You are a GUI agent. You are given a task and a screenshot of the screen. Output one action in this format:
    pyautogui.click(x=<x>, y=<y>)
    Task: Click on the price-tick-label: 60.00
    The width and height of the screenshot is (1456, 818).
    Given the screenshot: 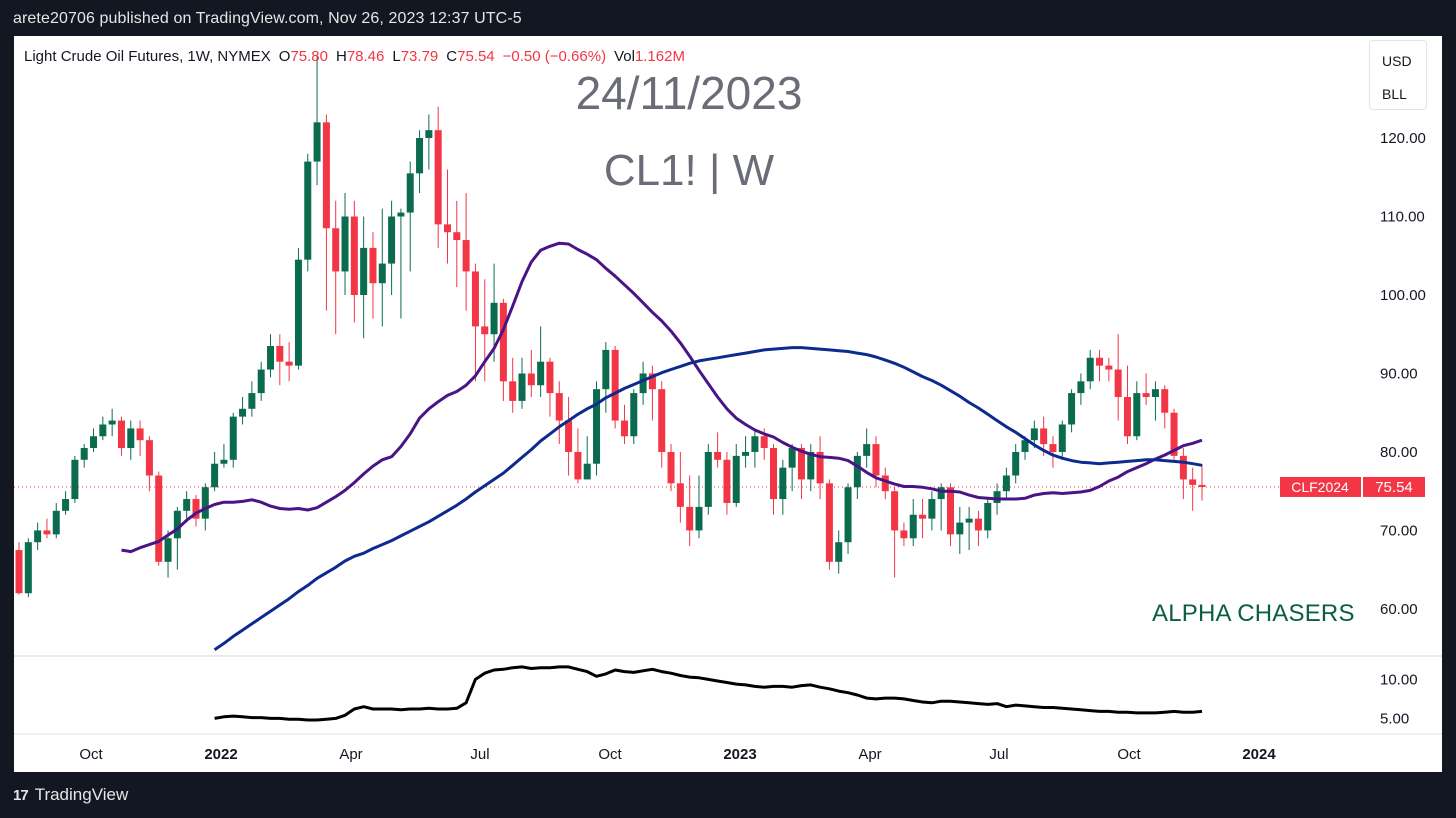 What is the action you would take?
    pyautogui.click(x=1399, y=609)
    